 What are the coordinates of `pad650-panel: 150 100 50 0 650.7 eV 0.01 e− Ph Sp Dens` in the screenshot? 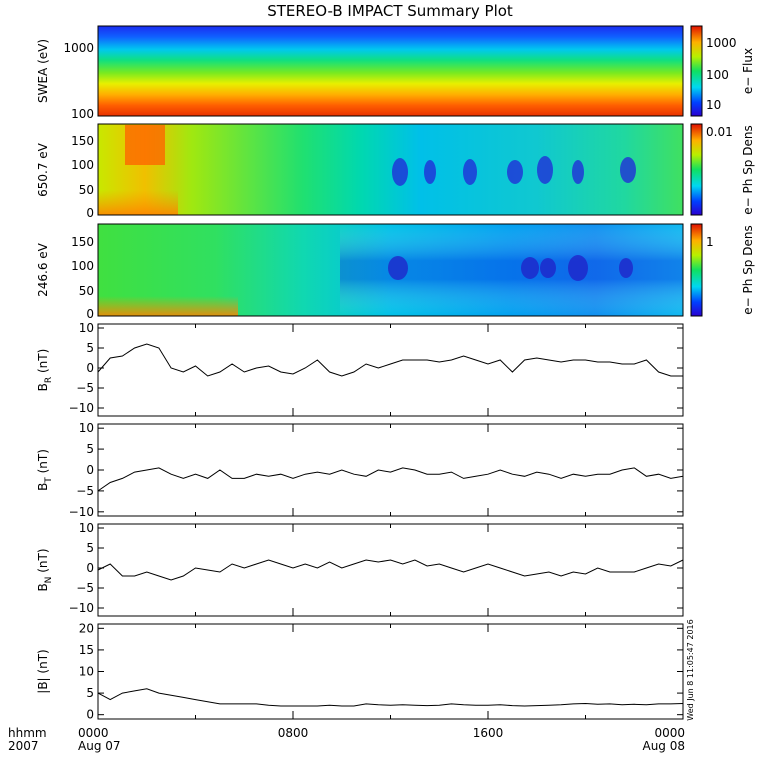 It's located at (395, 171).